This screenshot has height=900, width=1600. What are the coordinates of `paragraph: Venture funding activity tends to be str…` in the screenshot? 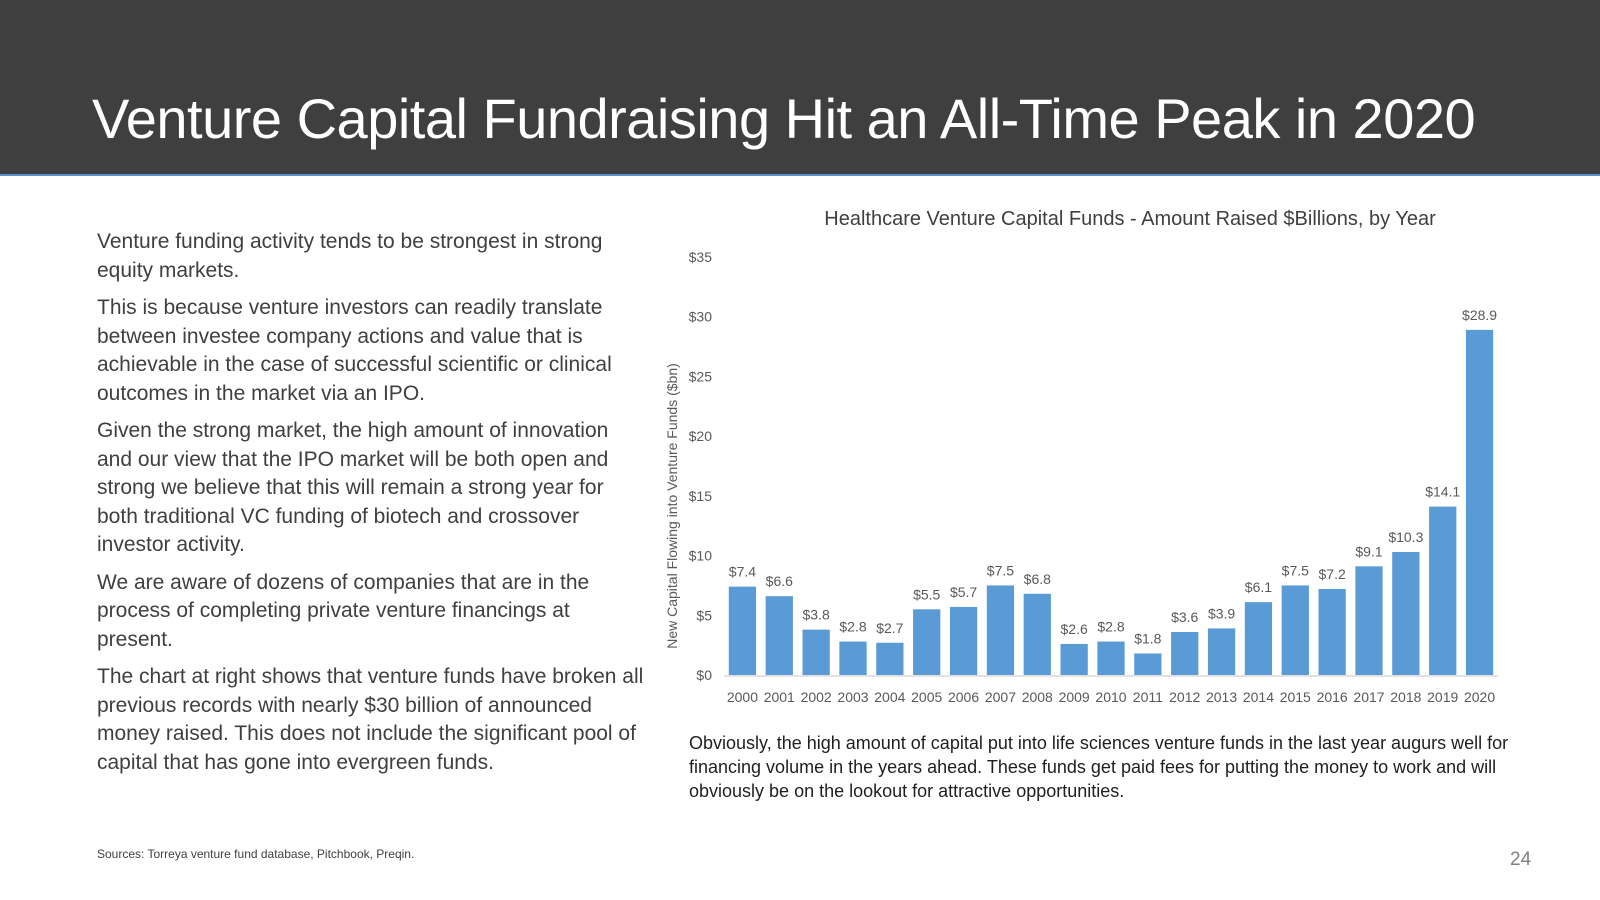 It's located at (350, 256).